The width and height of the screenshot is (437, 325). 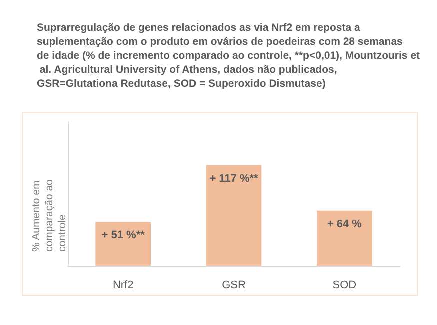 What do you see at coordinates (234, 286) in the screenshot?
I see `x-tick-label: GSR` at bounding box center [234, 286].